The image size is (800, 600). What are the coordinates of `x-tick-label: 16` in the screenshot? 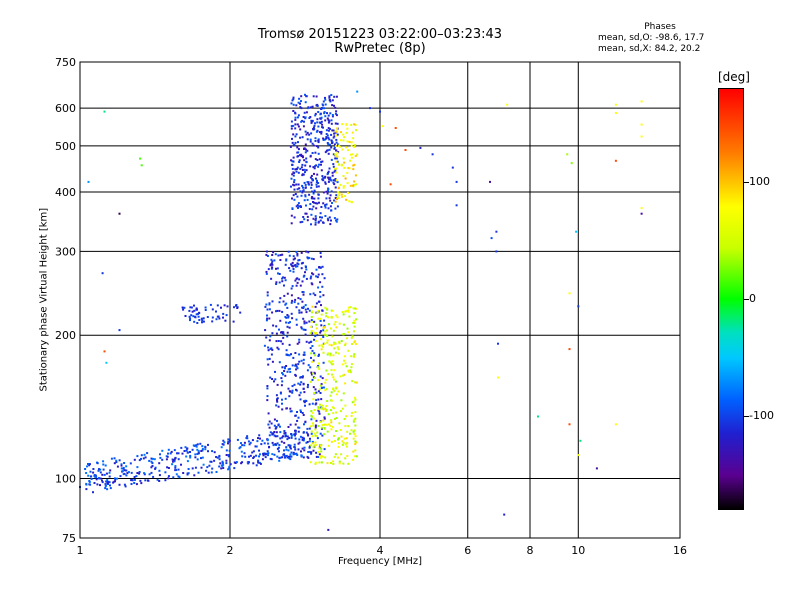 It's located at (680, 550).